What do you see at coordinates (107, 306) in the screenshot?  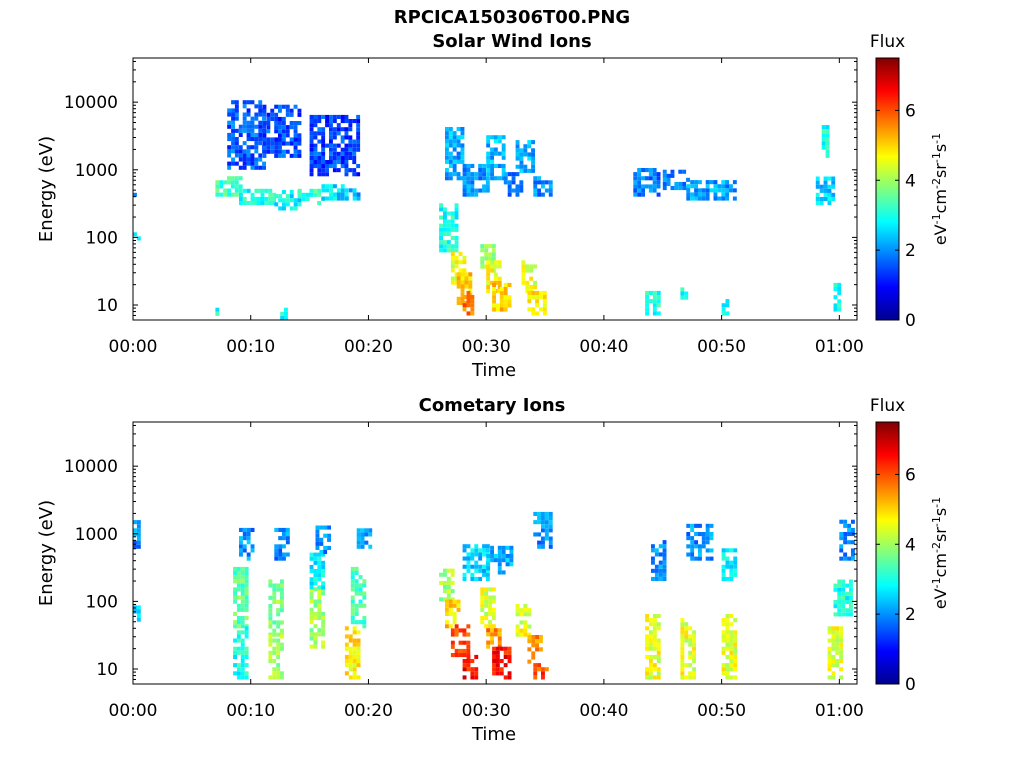 I see `y-tick-label: 10` at bounding box center [107, 306].